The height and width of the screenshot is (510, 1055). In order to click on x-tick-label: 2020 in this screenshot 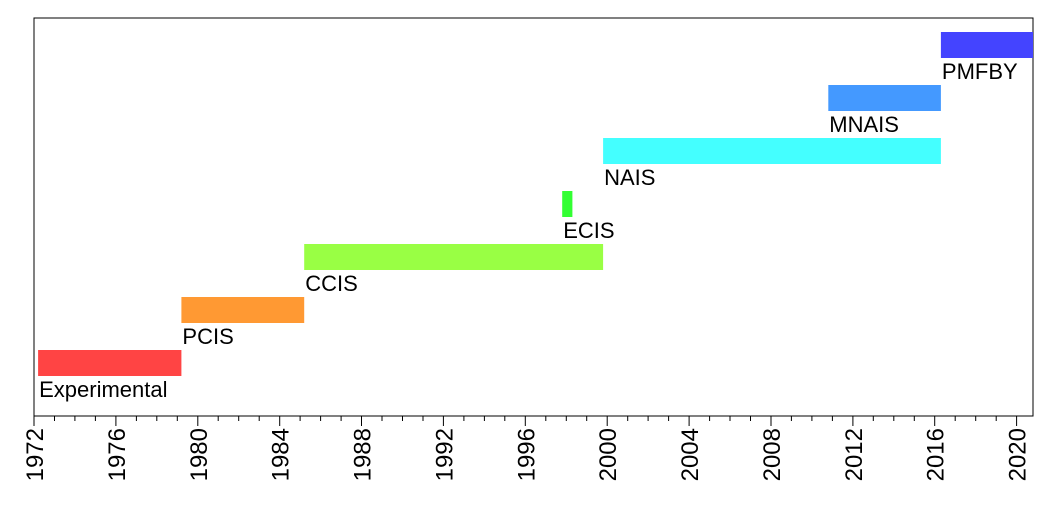, I will do `click(1018, 454)`.